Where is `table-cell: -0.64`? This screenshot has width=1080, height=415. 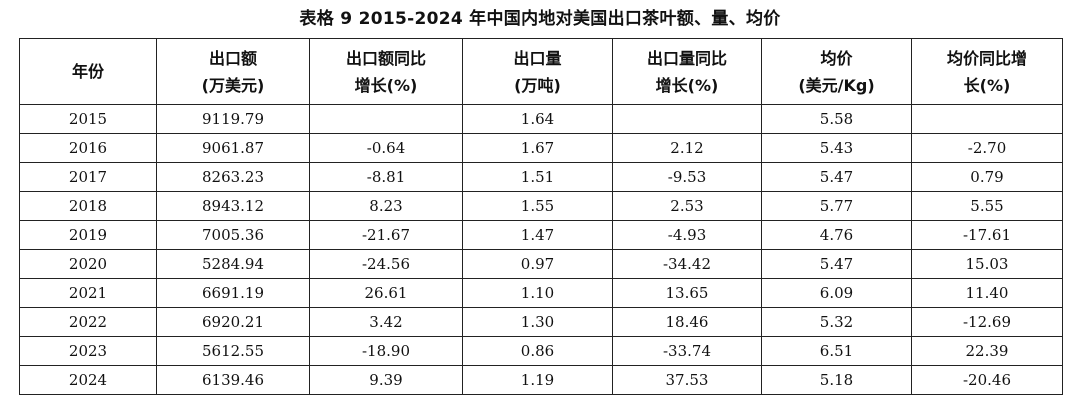 table-cell: -0.64 is located at coordinates (386, 148).